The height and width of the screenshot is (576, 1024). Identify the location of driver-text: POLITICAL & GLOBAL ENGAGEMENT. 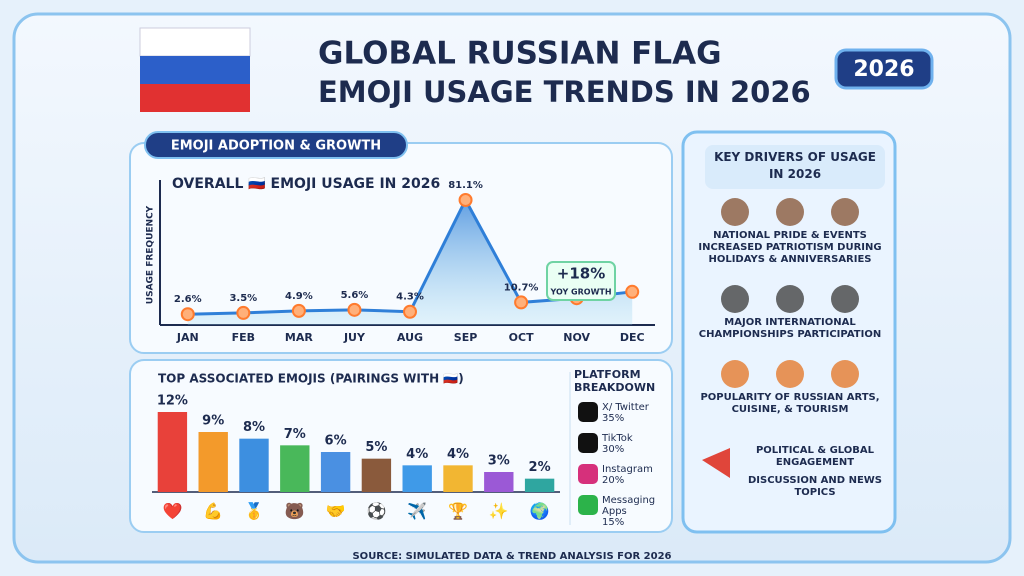
(815, 456).